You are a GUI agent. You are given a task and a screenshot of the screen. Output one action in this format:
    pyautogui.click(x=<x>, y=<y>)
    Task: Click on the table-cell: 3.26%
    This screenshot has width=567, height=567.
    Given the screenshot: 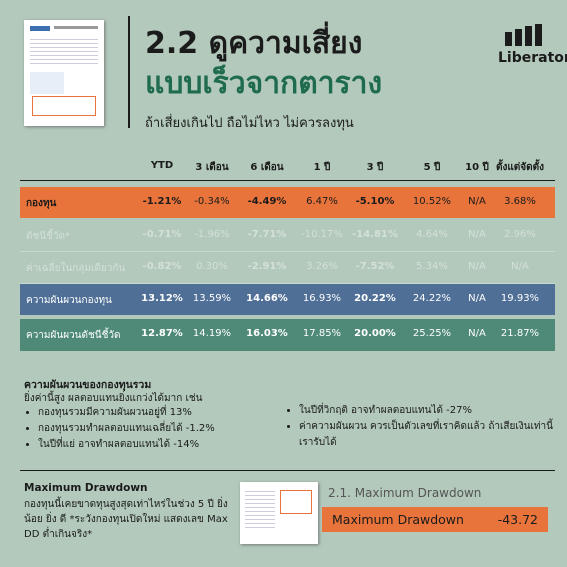 What is the action you would take?
    pyautogui.click(x=322, y=266)
    